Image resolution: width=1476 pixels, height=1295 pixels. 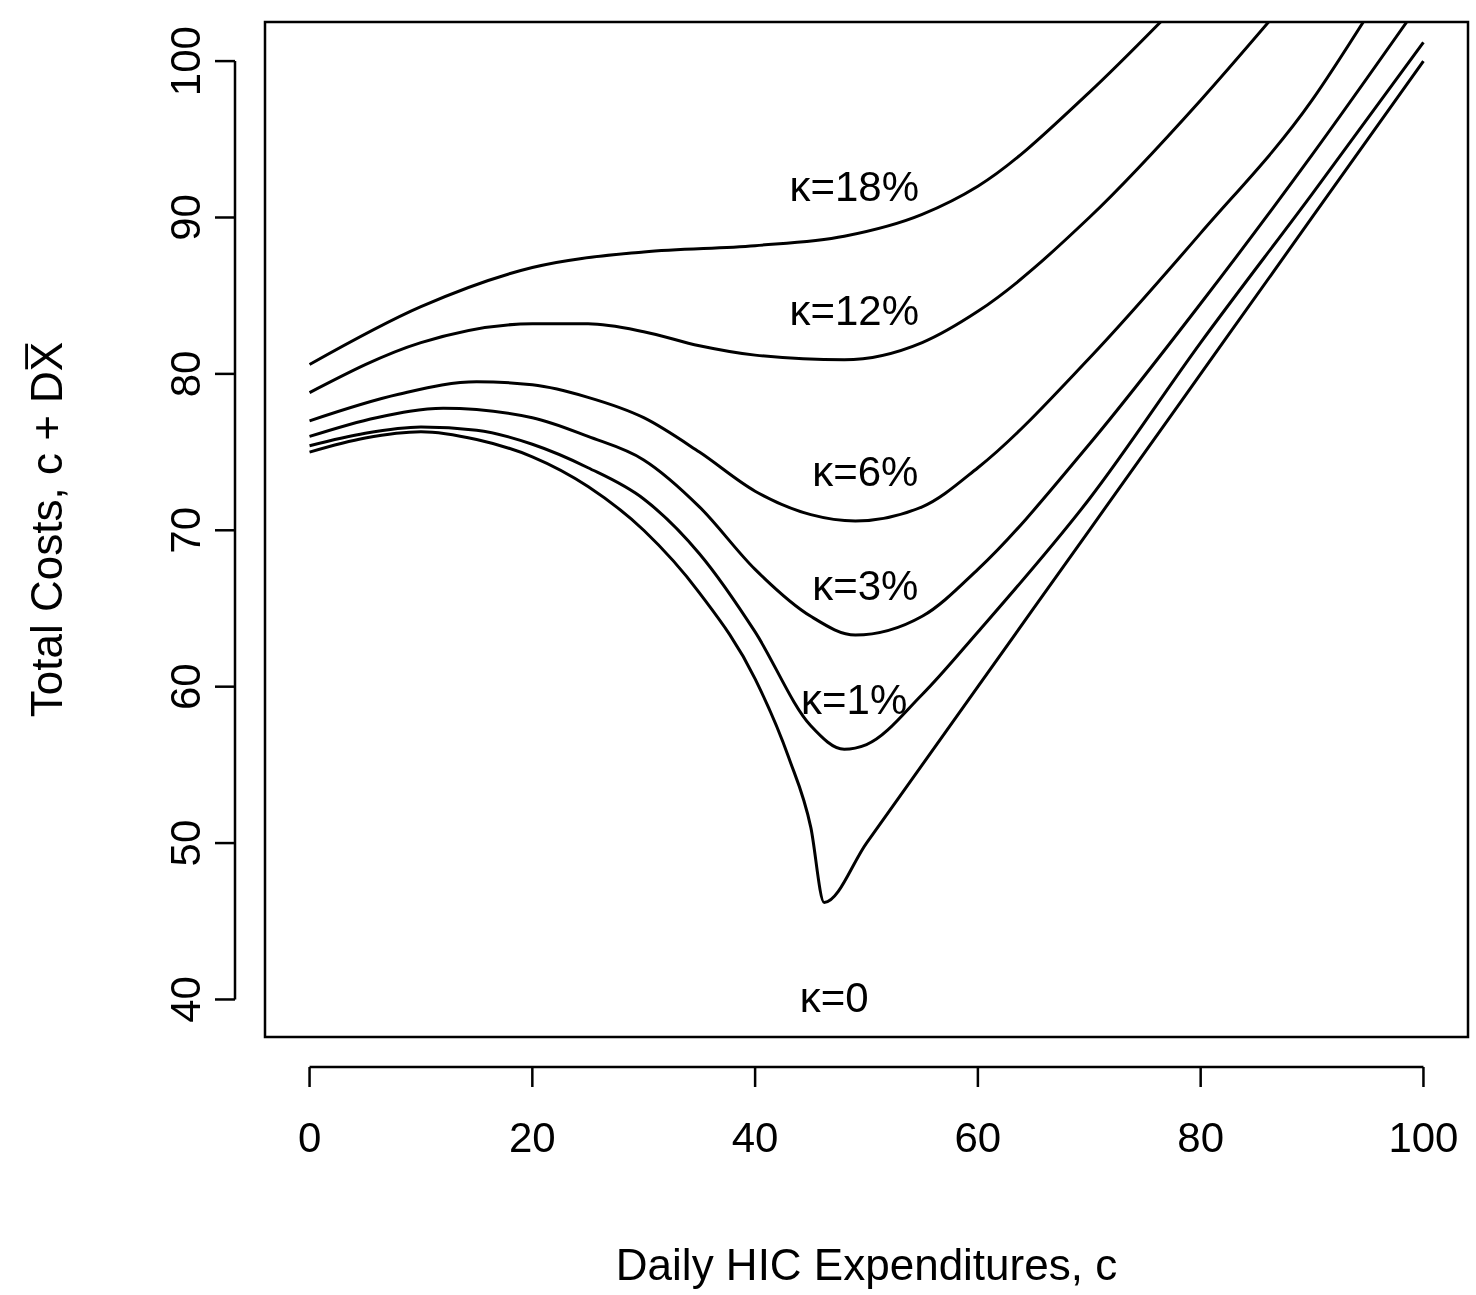 What do you see at coordinates (854, 186) in the screenshot?
I see `series-label: κ=18%` at bounding box center [854, 186].